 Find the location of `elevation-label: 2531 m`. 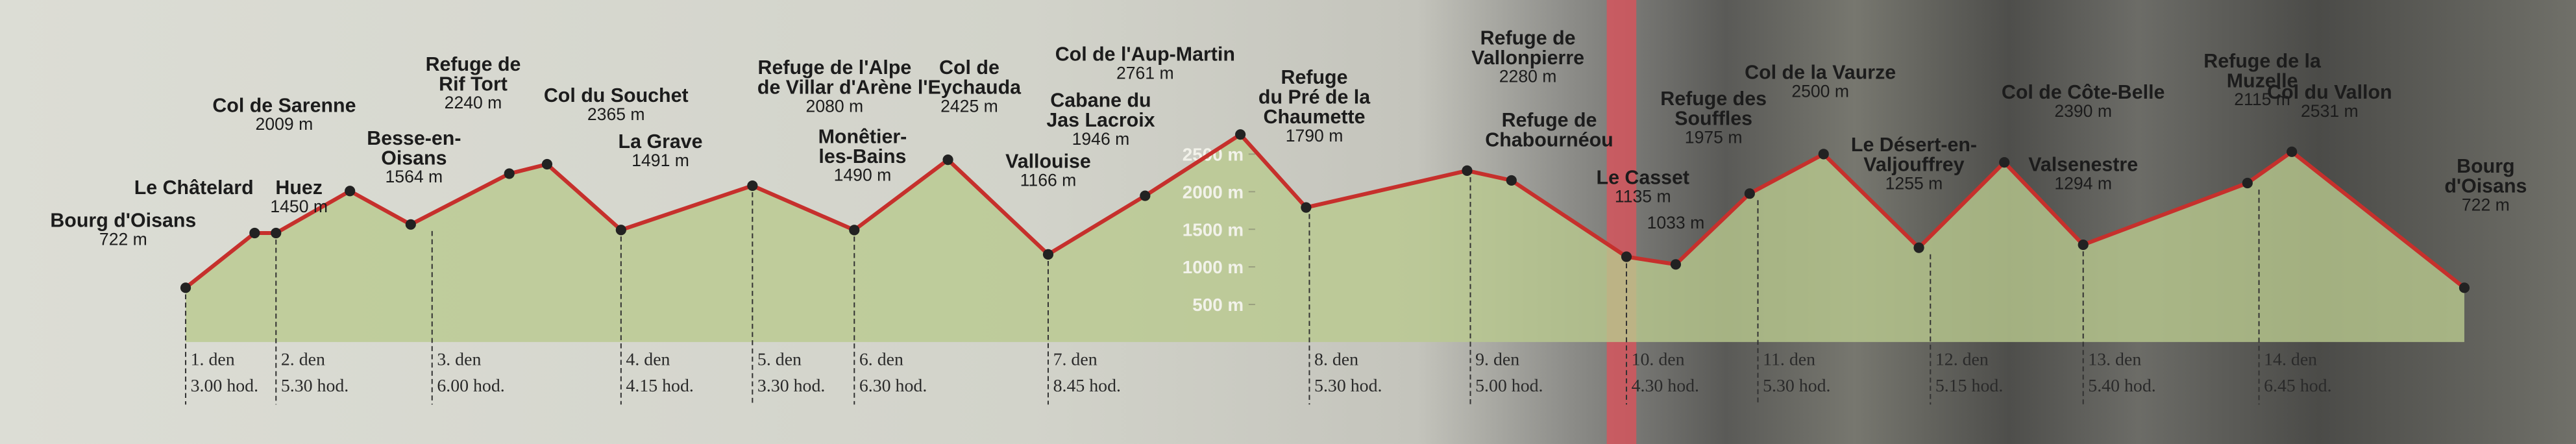

elevation-label: 2531 m is located at coordinates (2330, 112).